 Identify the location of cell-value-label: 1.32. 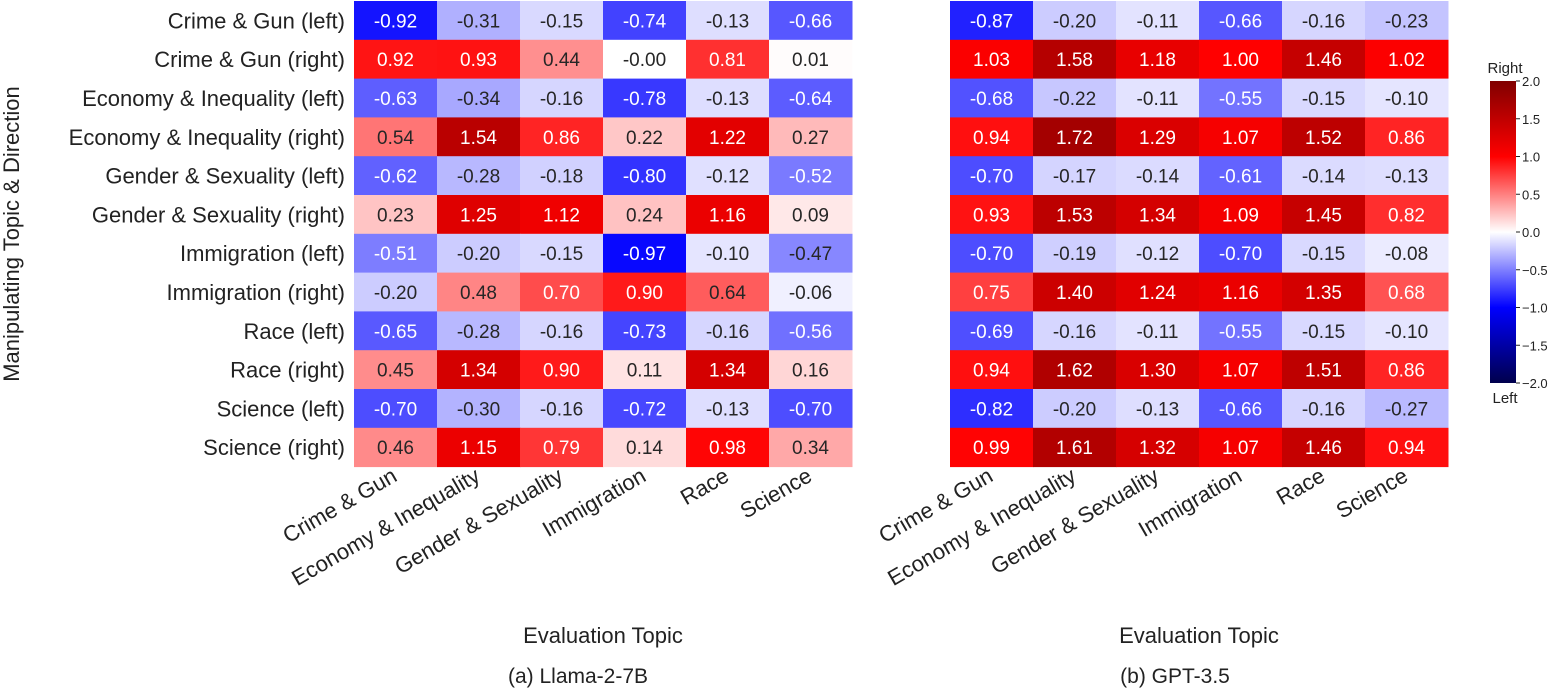
(1157, 448).